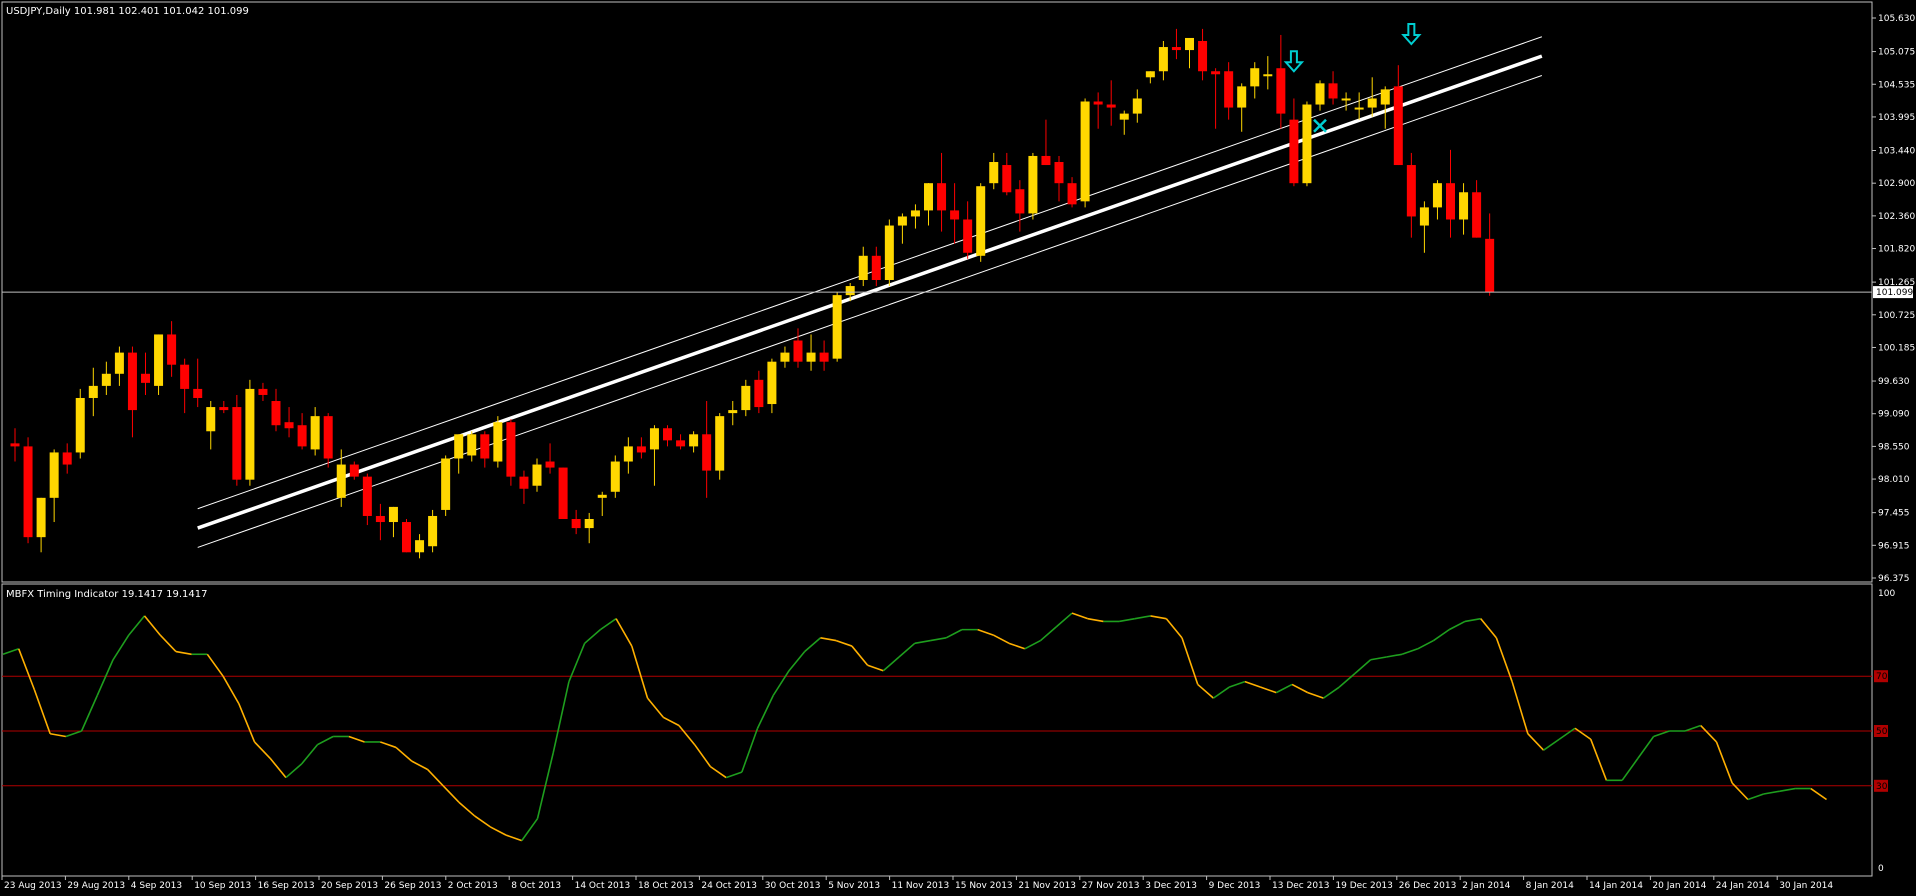  I want to click on indicator-scale-bottom: 0, so click(1881, 869).